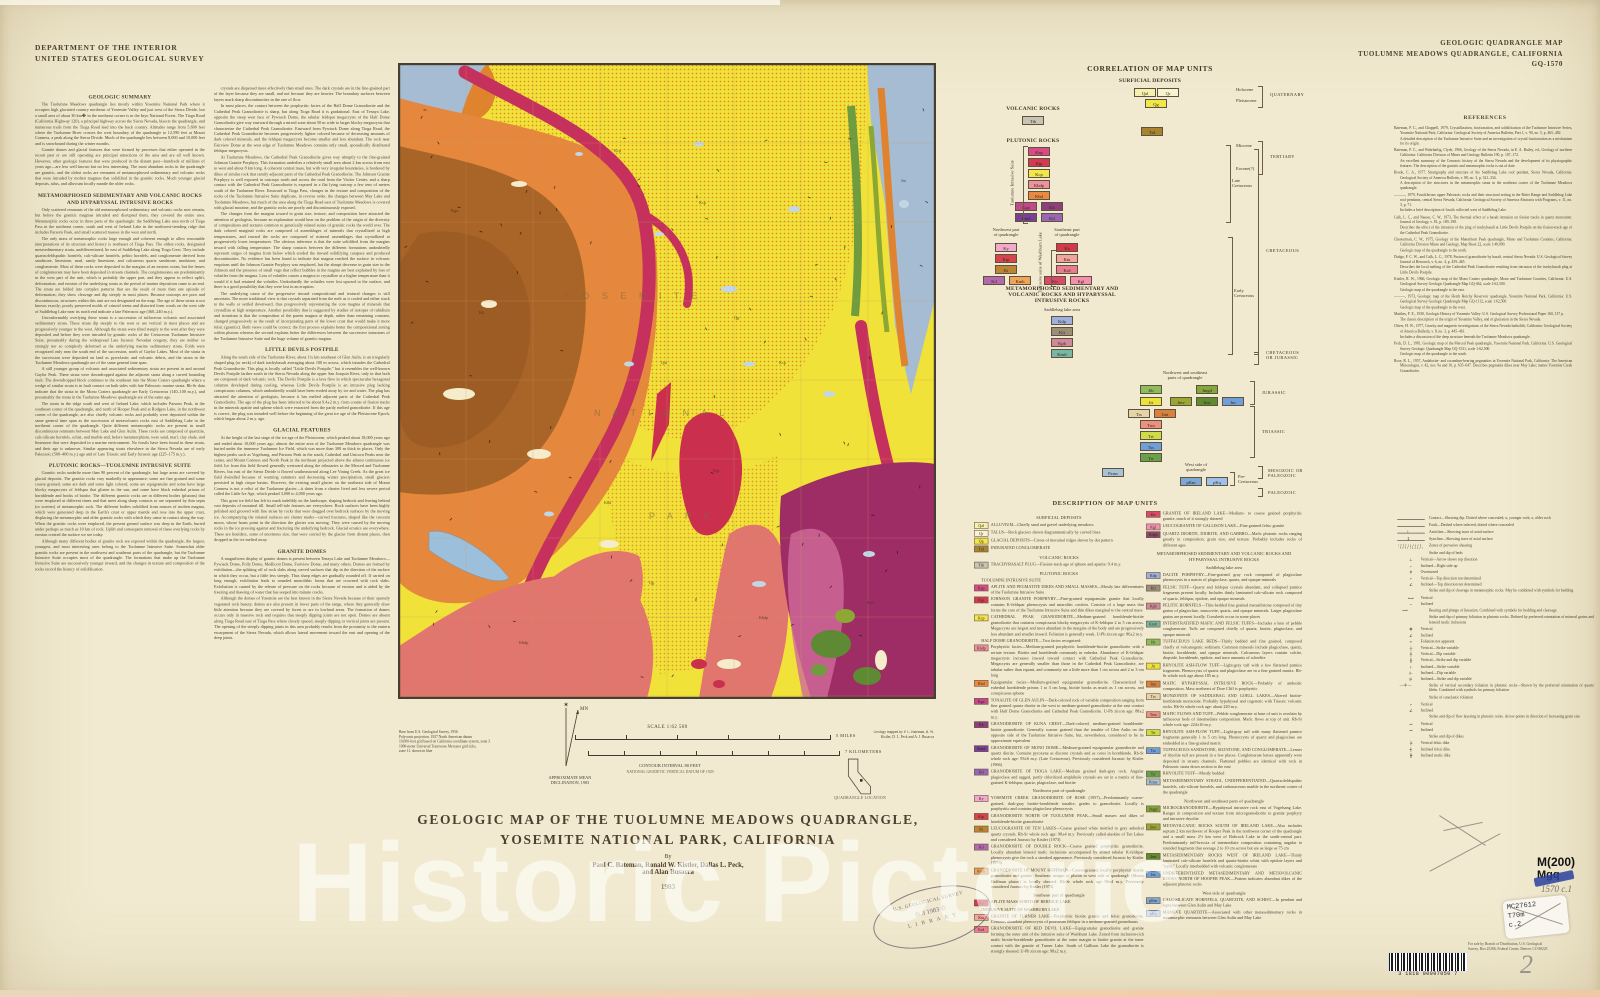 This screenshot has height=997, width=1600. Describe the element at coordinates (1411, 667) in the screenshot. I see `strike-dip-glyph-icon: ⊦` at that location.